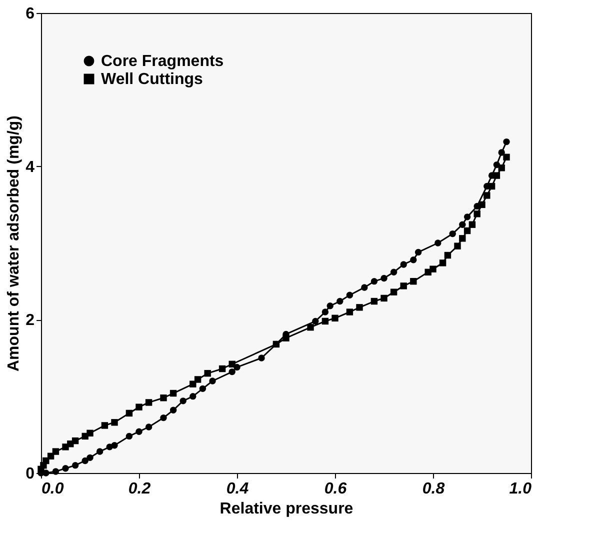 The height and width of the screenshot is (548, 592). What do you see at coordinates (237, 489) in the screenshot?
I see `x-tick-label: 0.4` at bounding box center [237, 489].